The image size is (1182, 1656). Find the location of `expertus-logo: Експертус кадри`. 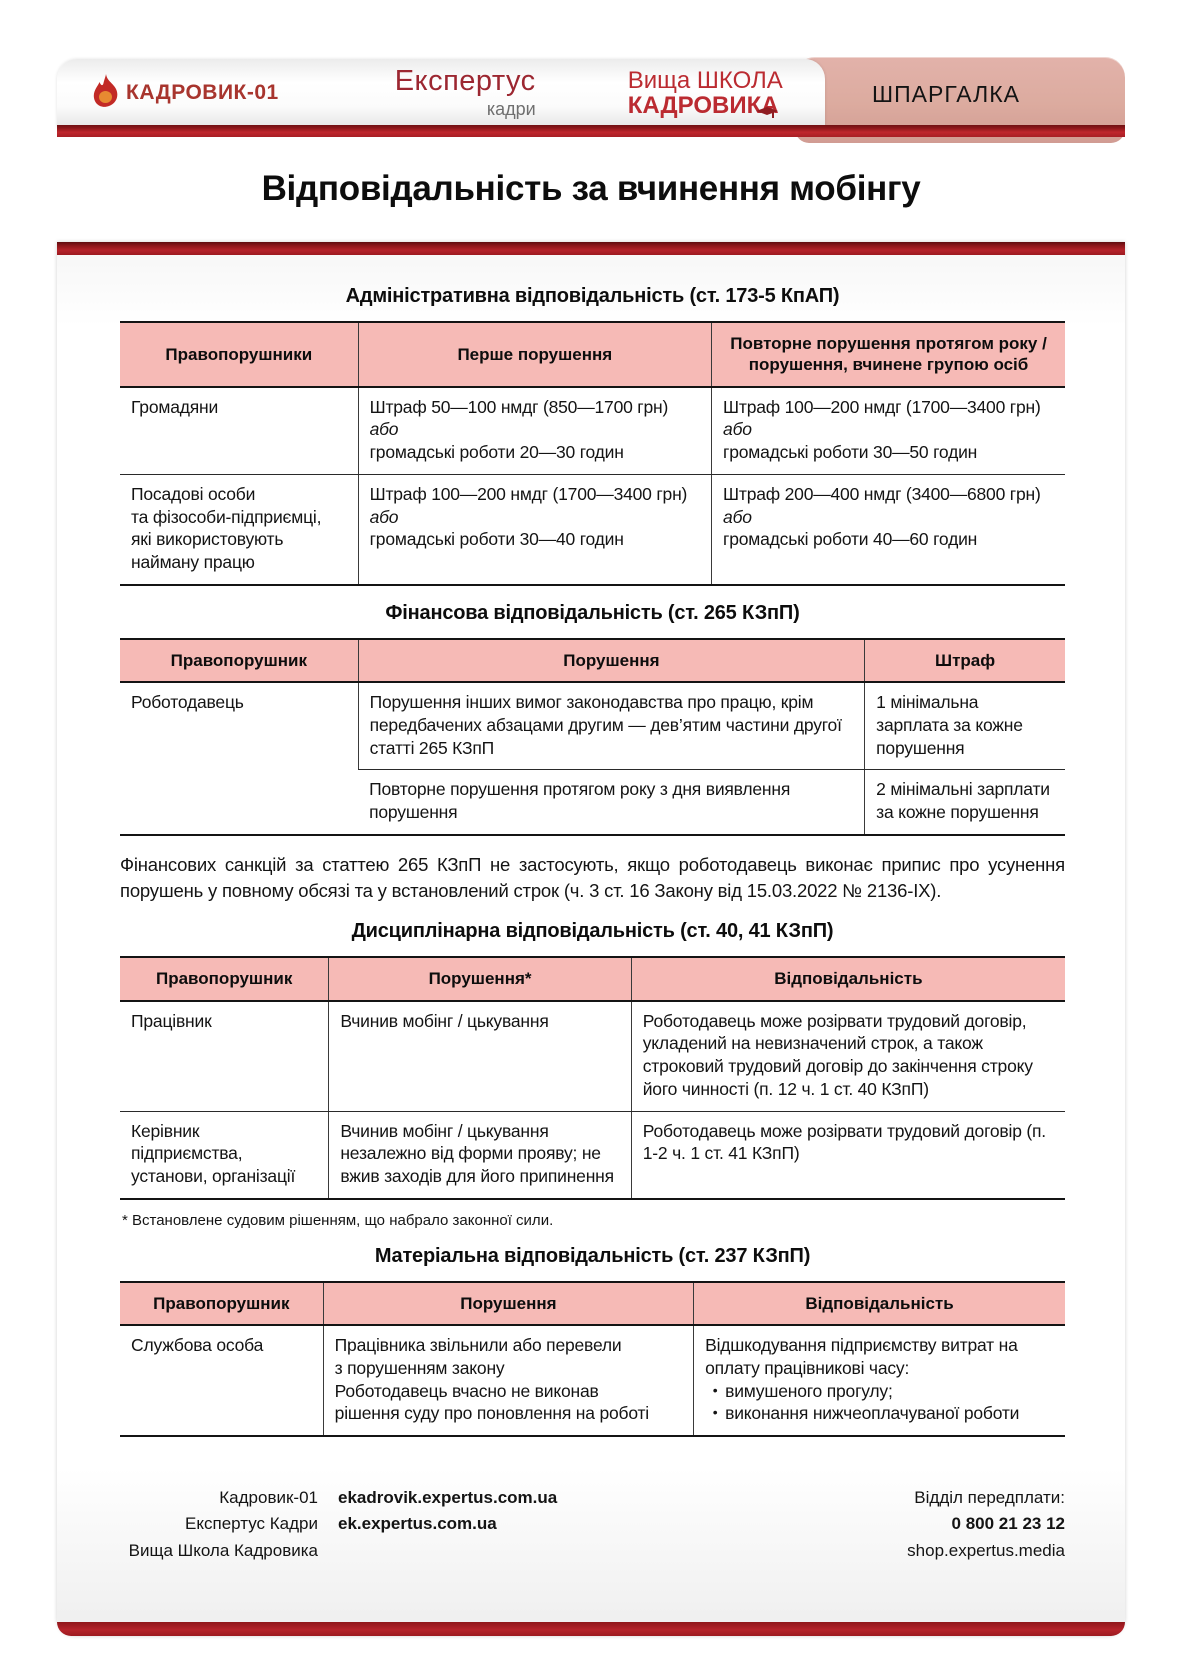

expertus-logo: Експертус кадри is located at coordinates (465, 92).